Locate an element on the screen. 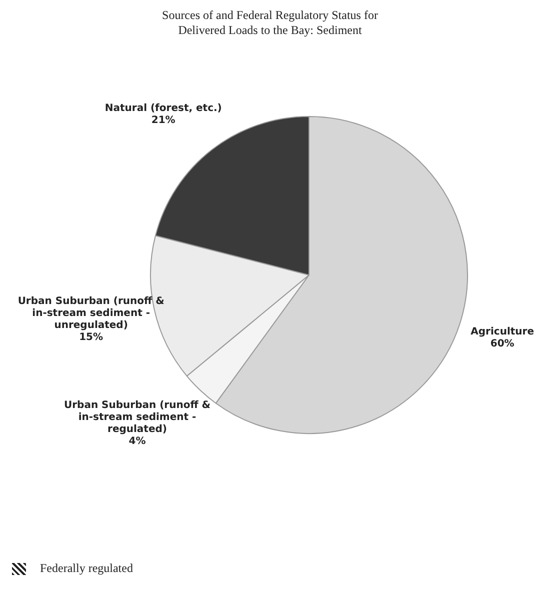 Image resolution: width=538 pixels, height=596 pixels. data-label: 60% is located at coordinates (502, 344).